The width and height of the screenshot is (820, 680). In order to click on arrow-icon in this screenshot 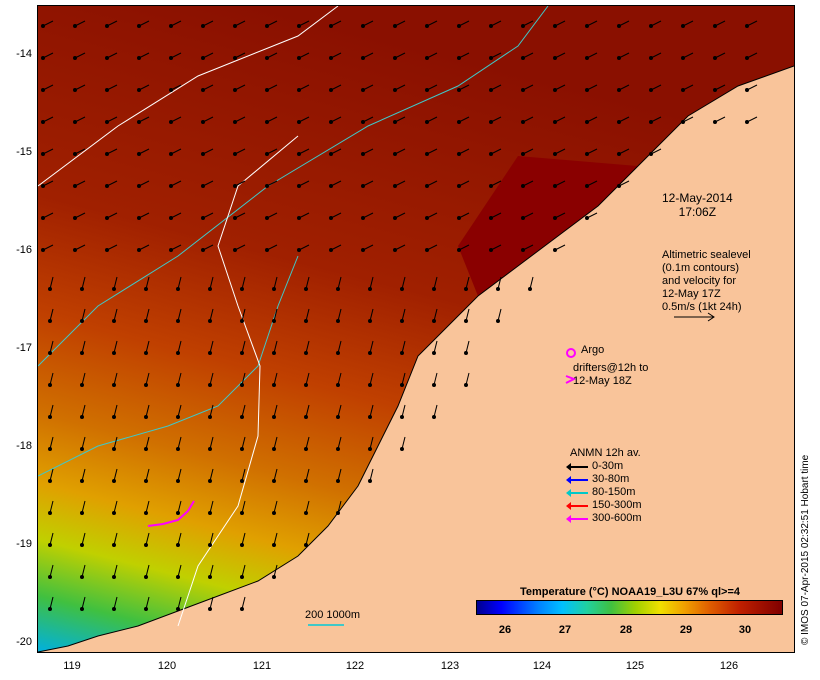, I will do `click(577, 466)`.